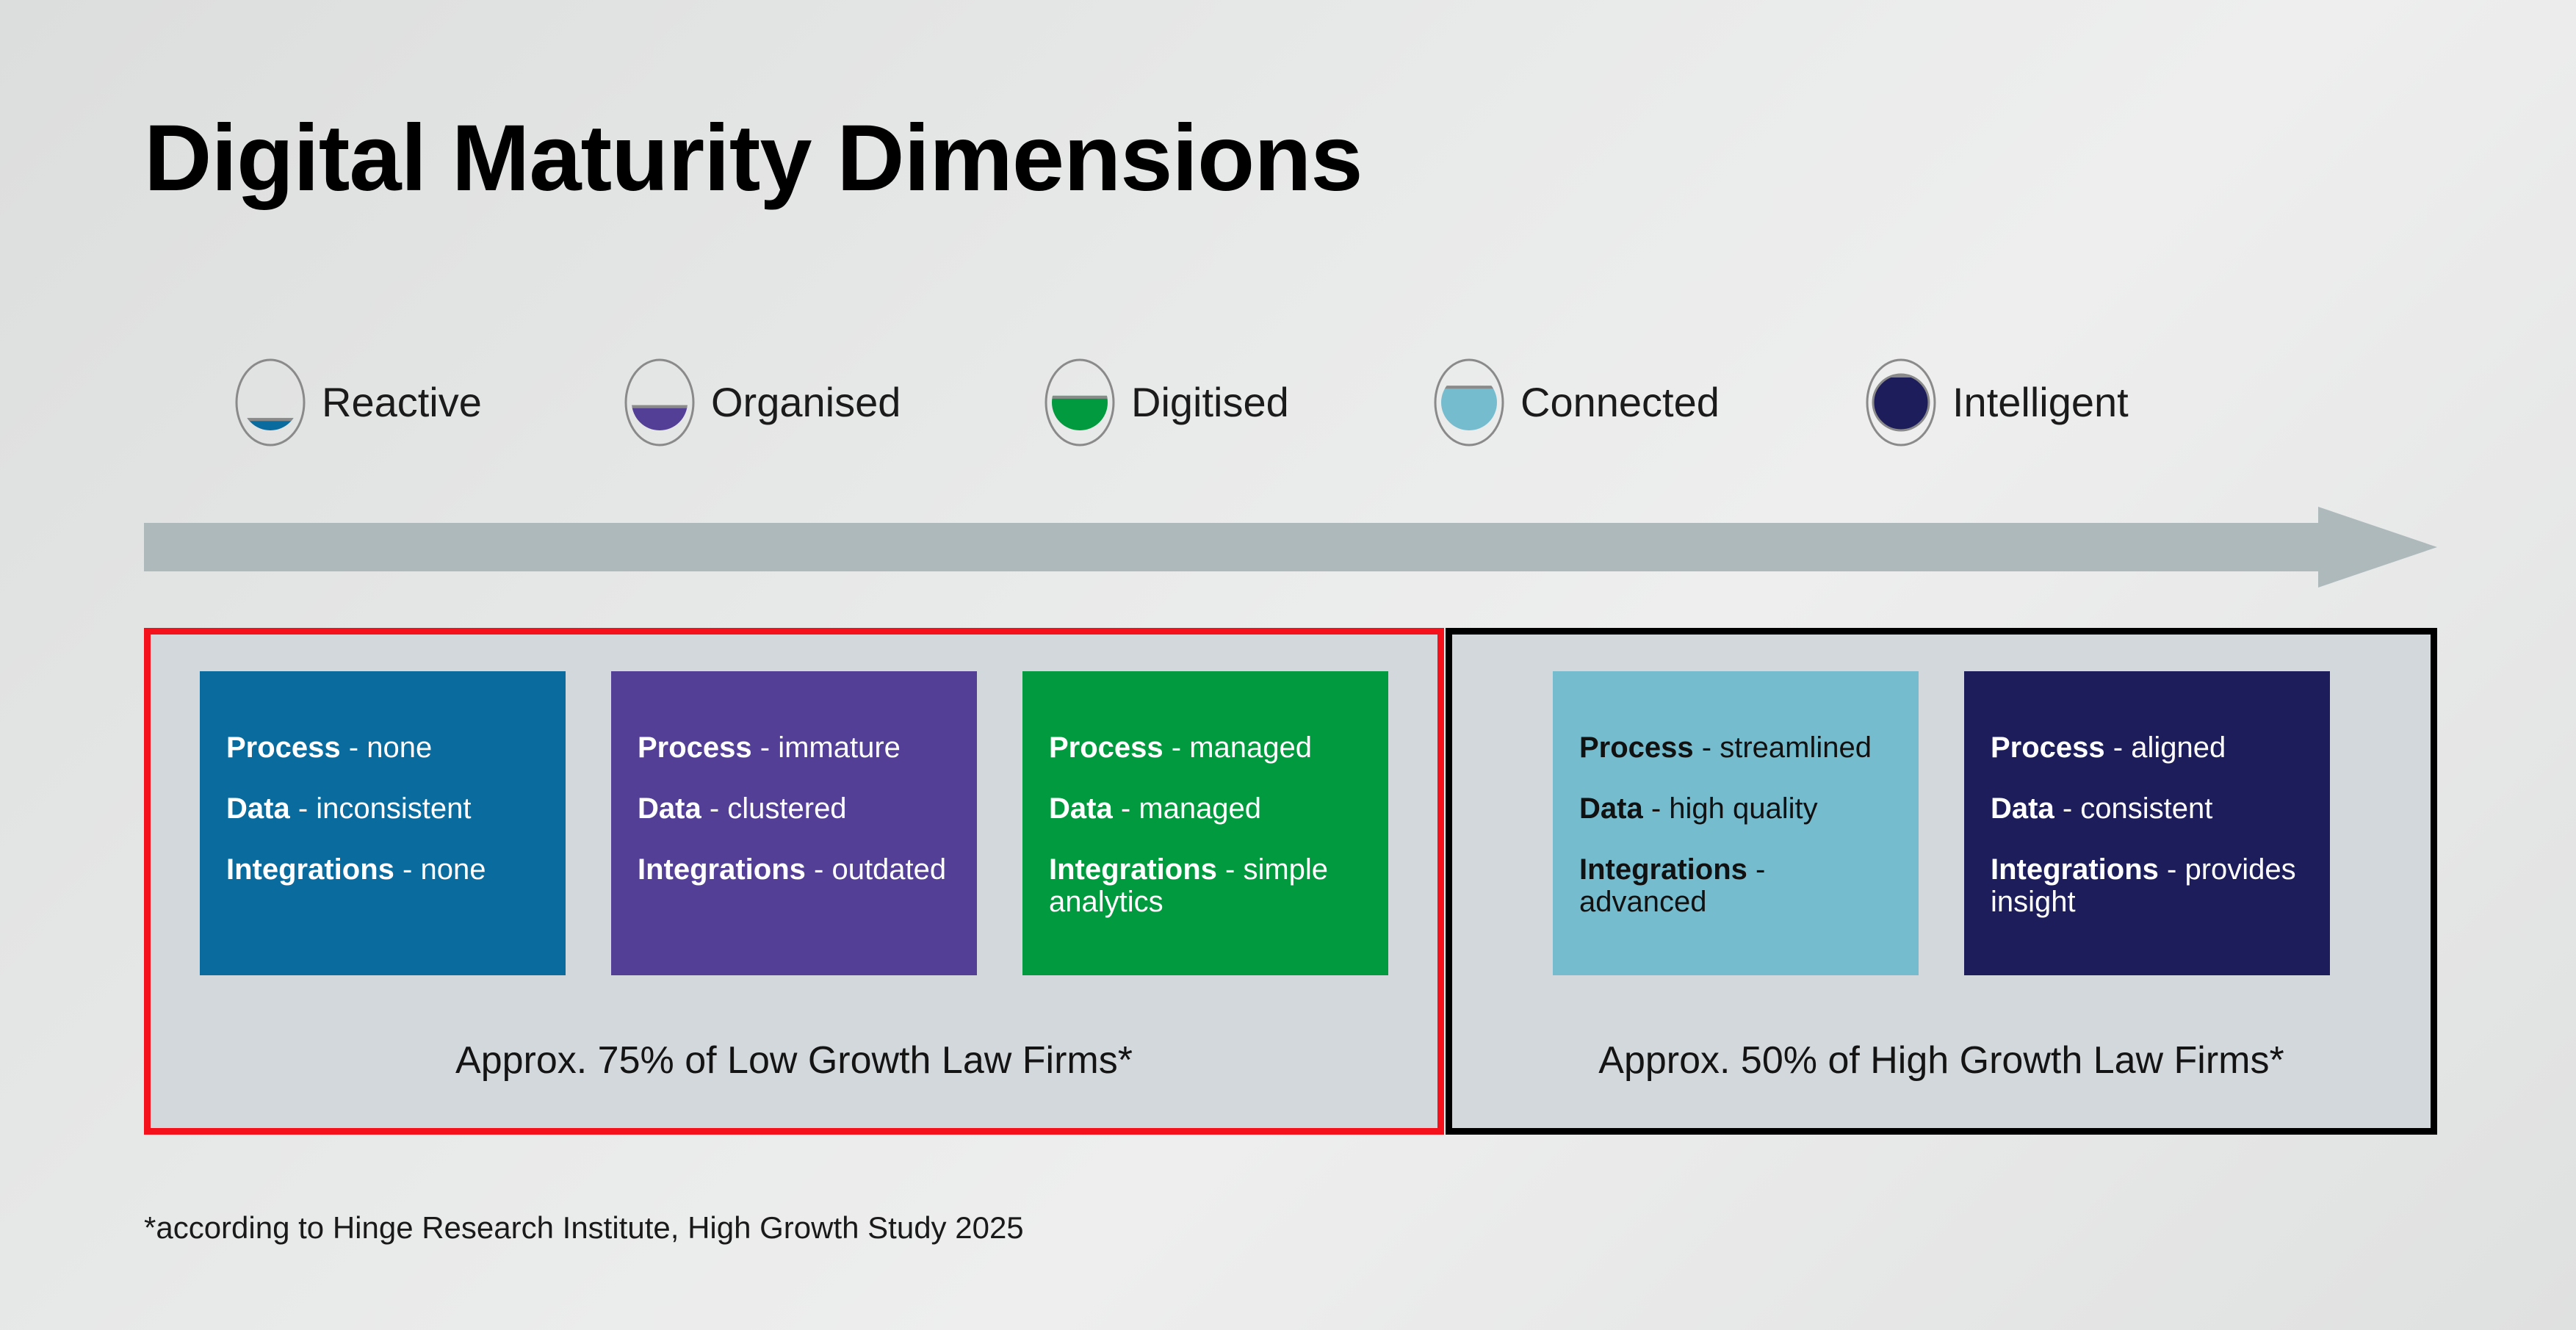 This screenshot has height=1330, width=2576. I want to click on card-row: Process - none, so click(383, 748).